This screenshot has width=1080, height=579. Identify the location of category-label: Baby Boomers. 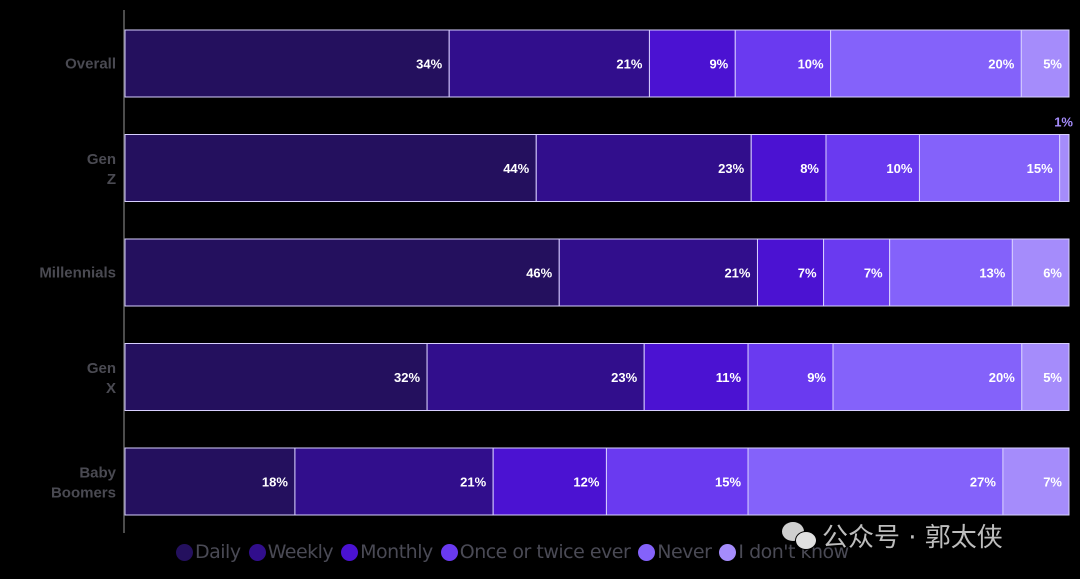
(84, 483).